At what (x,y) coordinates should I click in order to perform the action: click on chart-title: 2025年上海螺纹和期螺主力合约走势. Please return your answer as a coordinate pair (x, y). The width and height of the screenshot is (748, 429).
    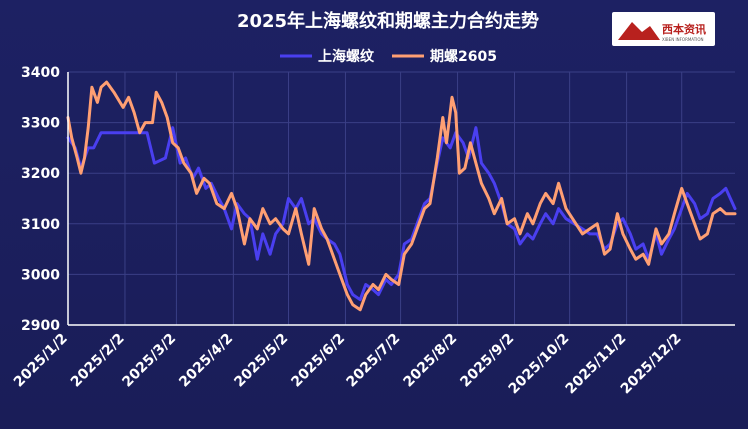
    Looking at the image, I should click on (388, 21).